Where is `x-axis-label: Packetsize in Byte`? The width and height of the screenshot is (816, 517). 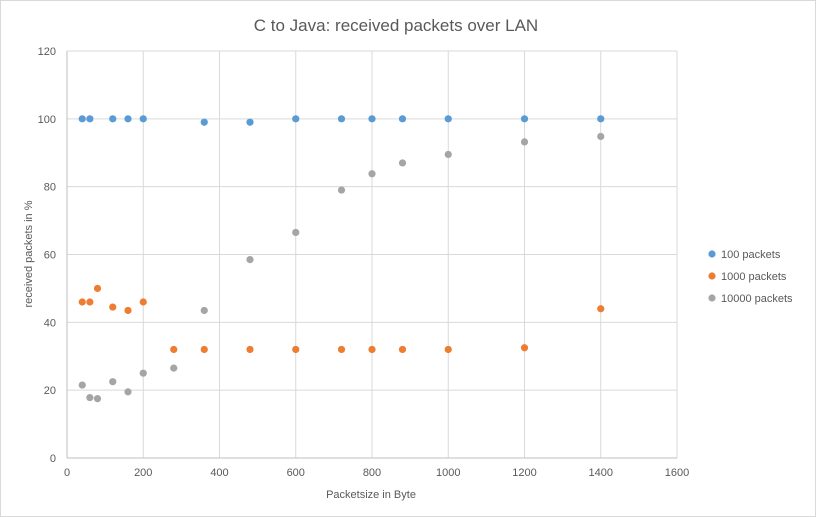 x-axis-label: Packetsize in Byte is located at coordinates (371, 495).